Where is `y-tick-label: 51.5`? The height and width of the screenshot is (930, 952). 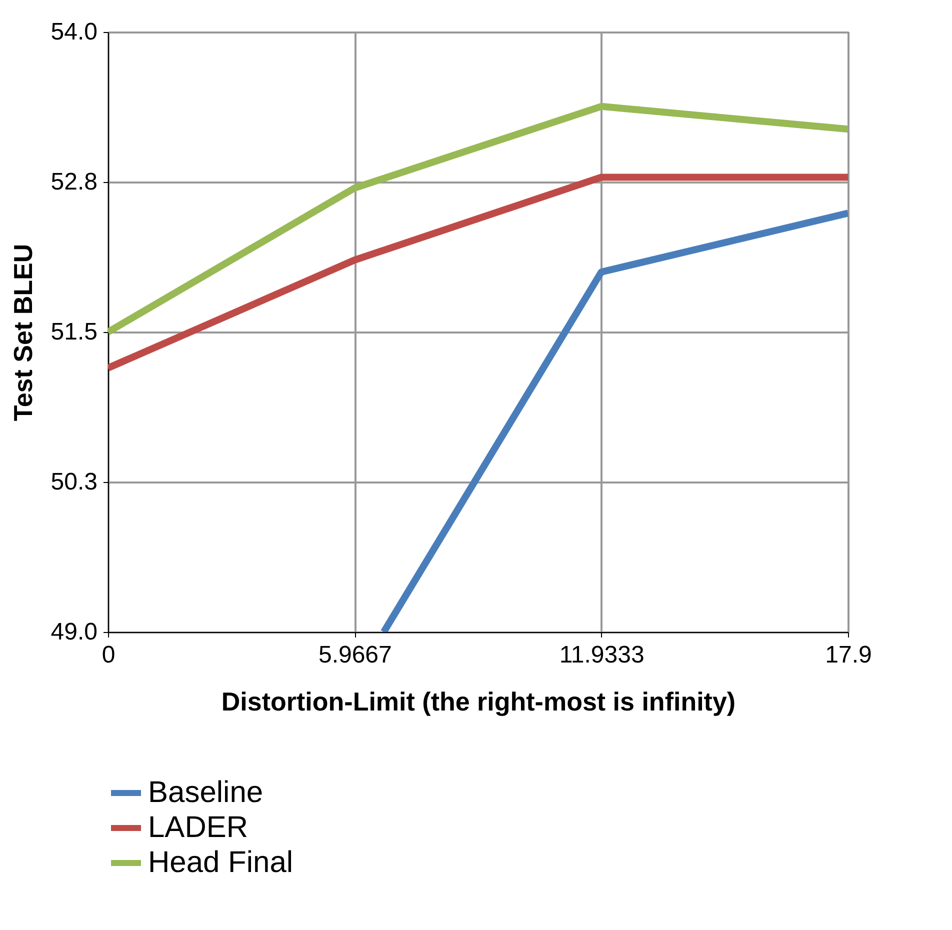 y-tick-label: 51.5 is located at coordinates (74, 332).